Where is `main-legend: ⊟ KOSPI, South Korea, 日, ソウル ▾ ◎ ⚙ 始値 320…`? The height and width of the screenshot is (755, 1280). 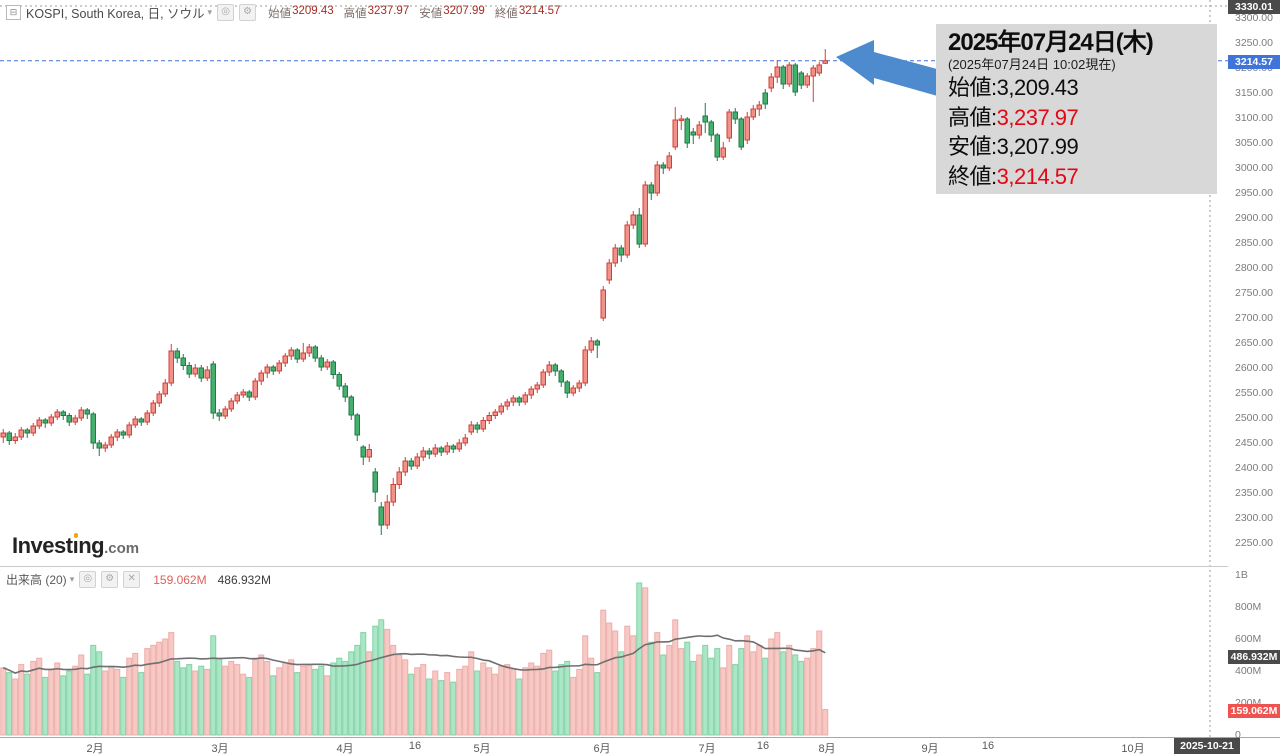
main-legend: ⊟ KOSPI, South Korea, 日, ソウル ▾ ◎ ⚙ 始値 320… is located at coordinates (283, 12).